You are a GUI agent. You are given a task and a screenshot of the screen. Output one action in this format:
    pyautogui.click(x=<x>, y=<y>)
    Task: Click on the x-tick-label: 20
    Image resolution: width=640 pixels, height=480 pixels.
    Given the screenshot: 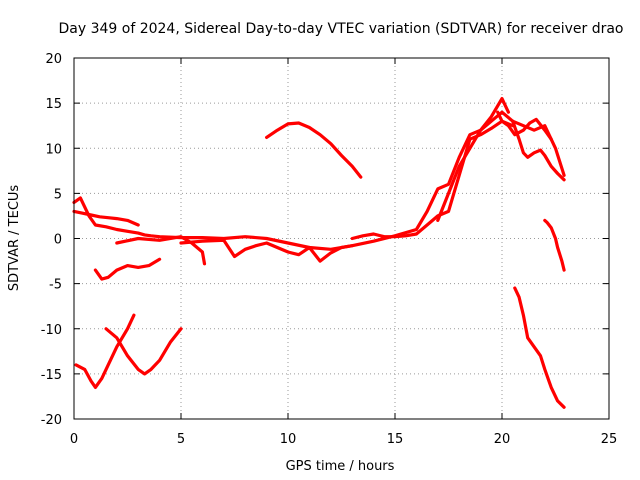 What is the action you would take?
    pyautogui.click(x=502, y=439)
    